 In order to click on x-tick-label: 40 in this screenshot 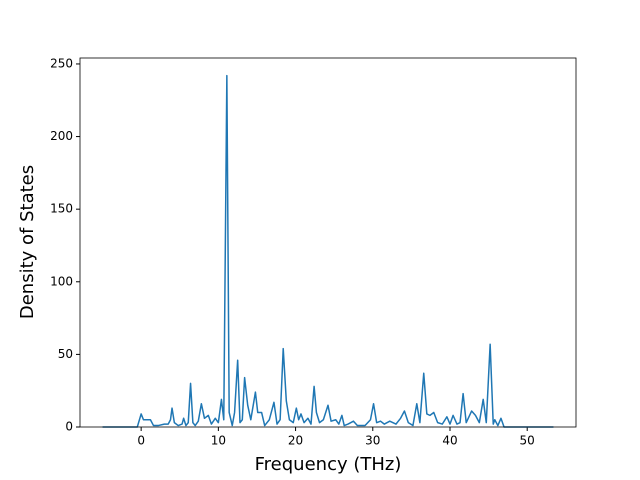, I will do `click(449, 441)`.